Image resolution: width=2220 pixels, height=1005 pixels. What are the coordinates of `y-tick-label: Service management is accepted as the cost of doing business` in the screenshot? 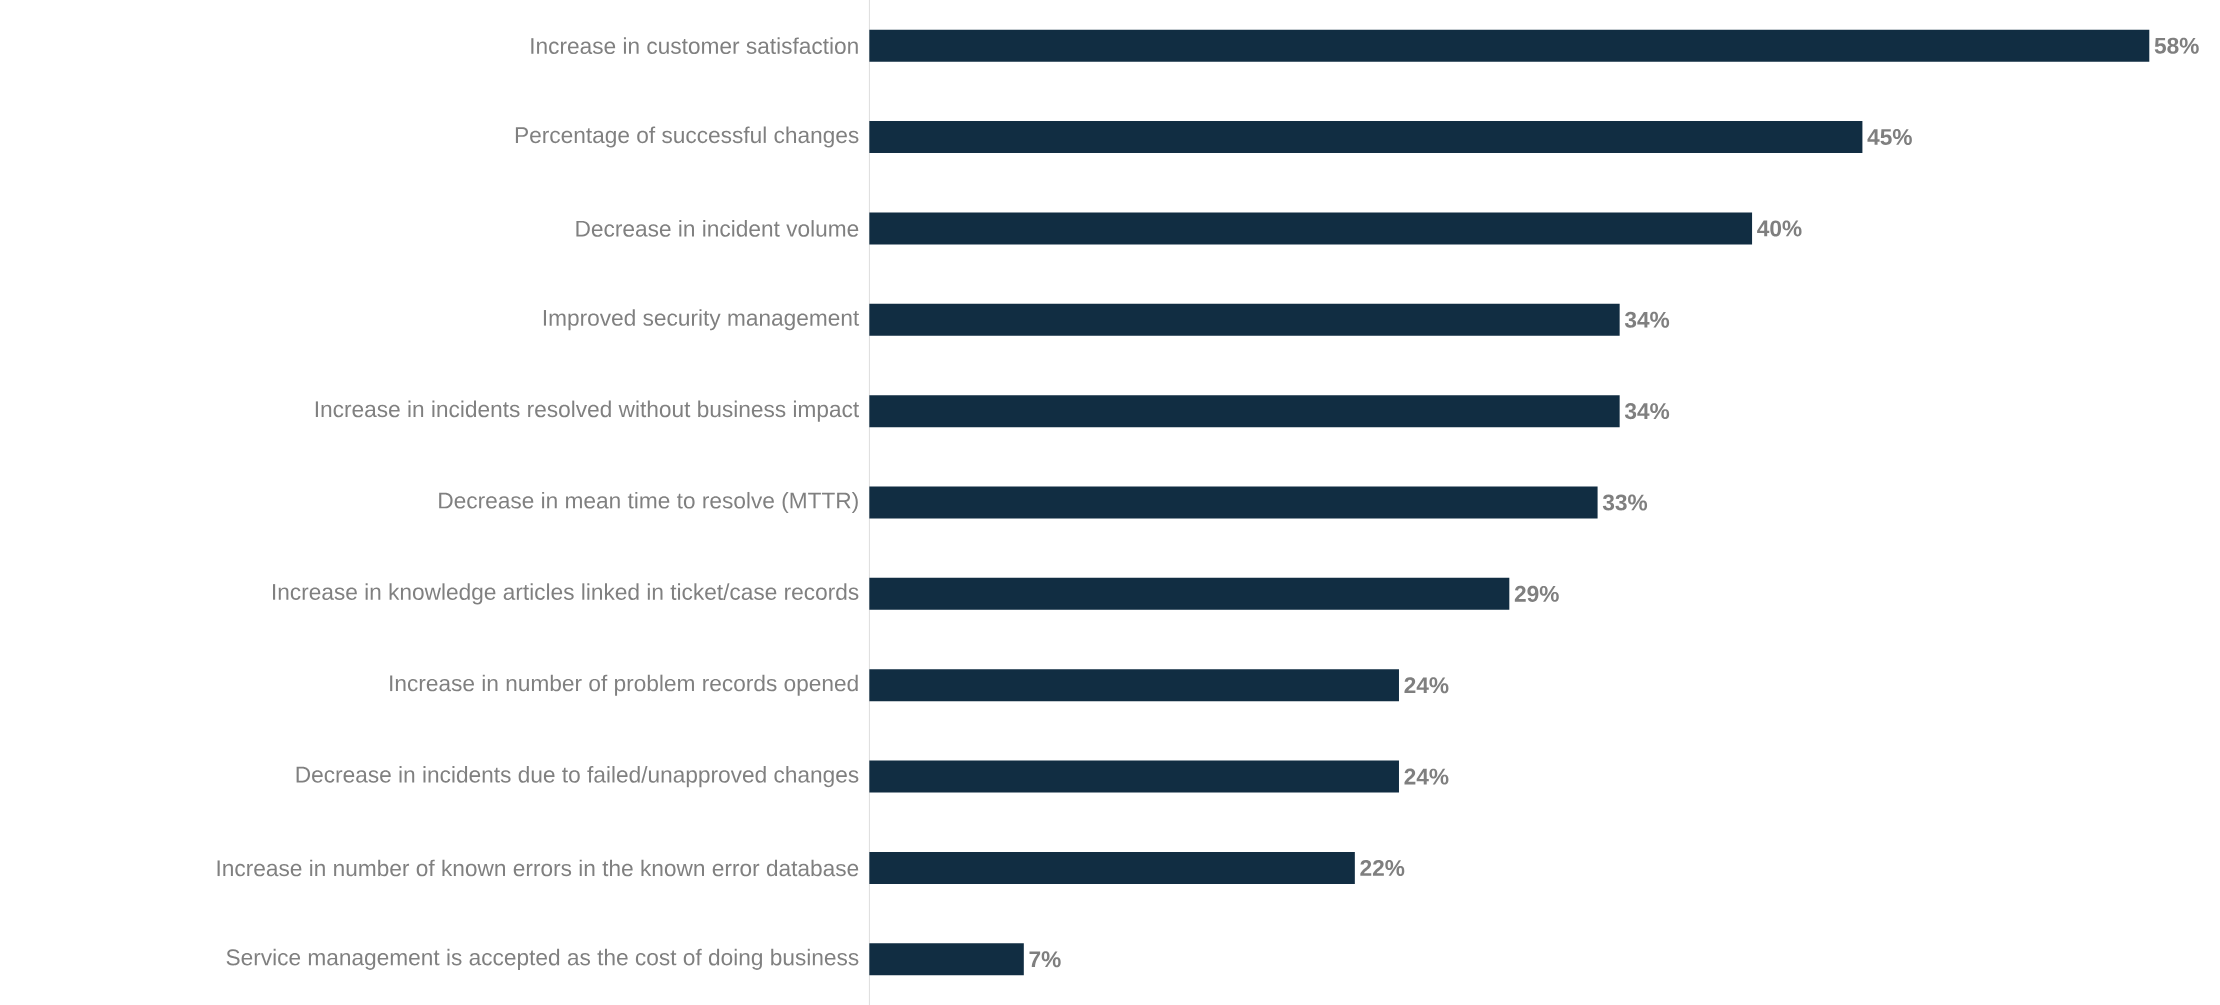 It's located at (542, 959).